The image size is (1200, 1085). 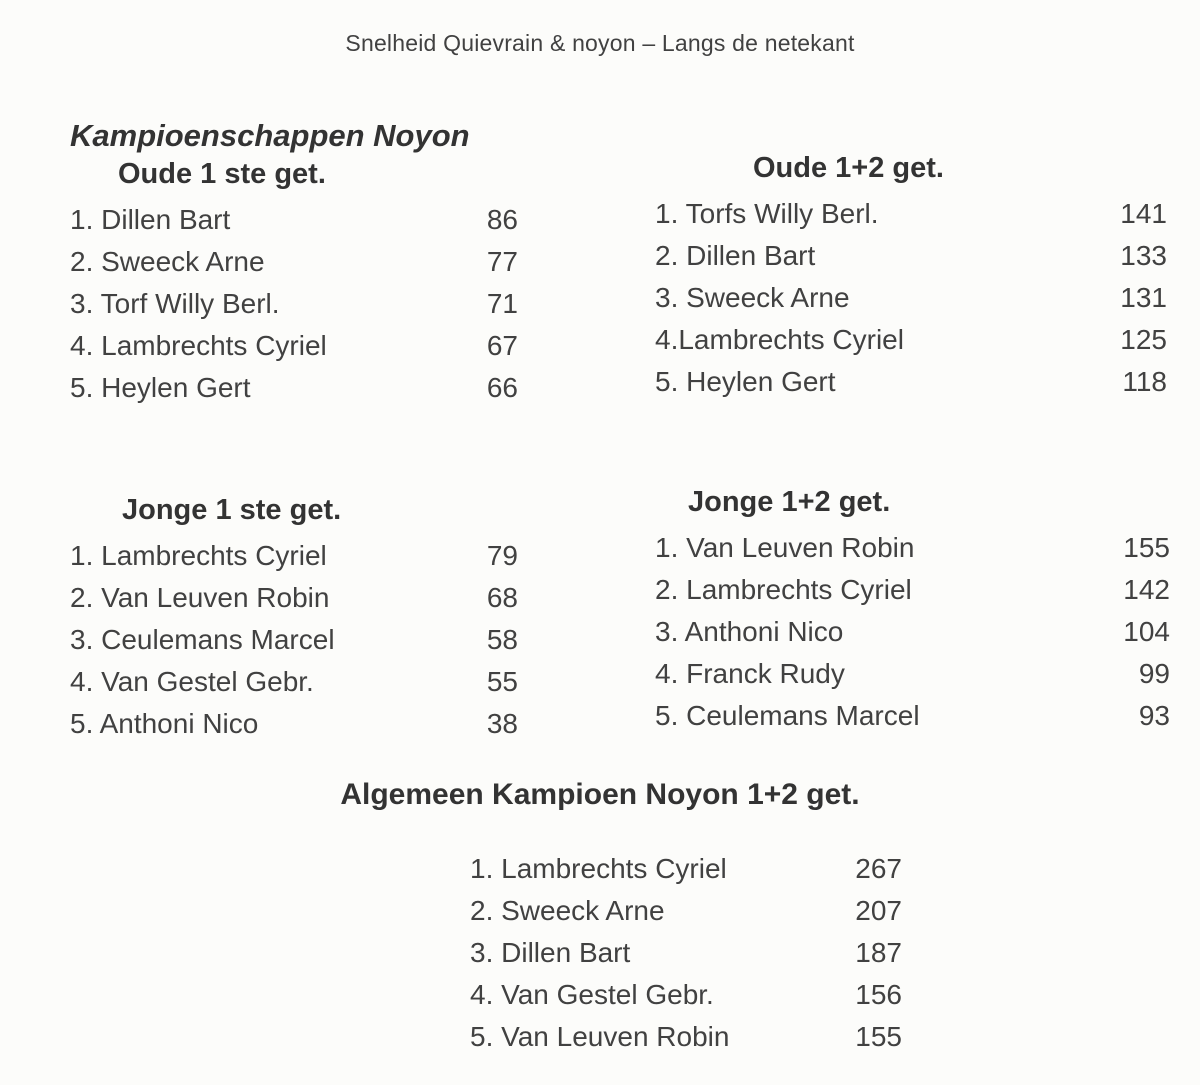 I want to click on entry-label: 3. Dillen Bart, so click(x=550, y=952).